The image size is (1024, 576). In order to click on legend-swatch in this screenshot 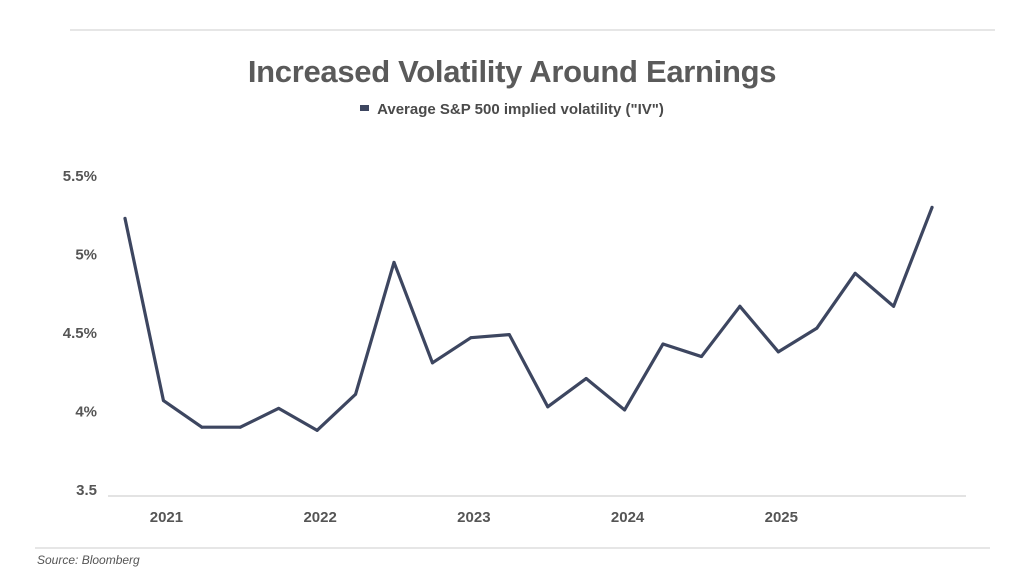, I will do `click(365, 108)`.